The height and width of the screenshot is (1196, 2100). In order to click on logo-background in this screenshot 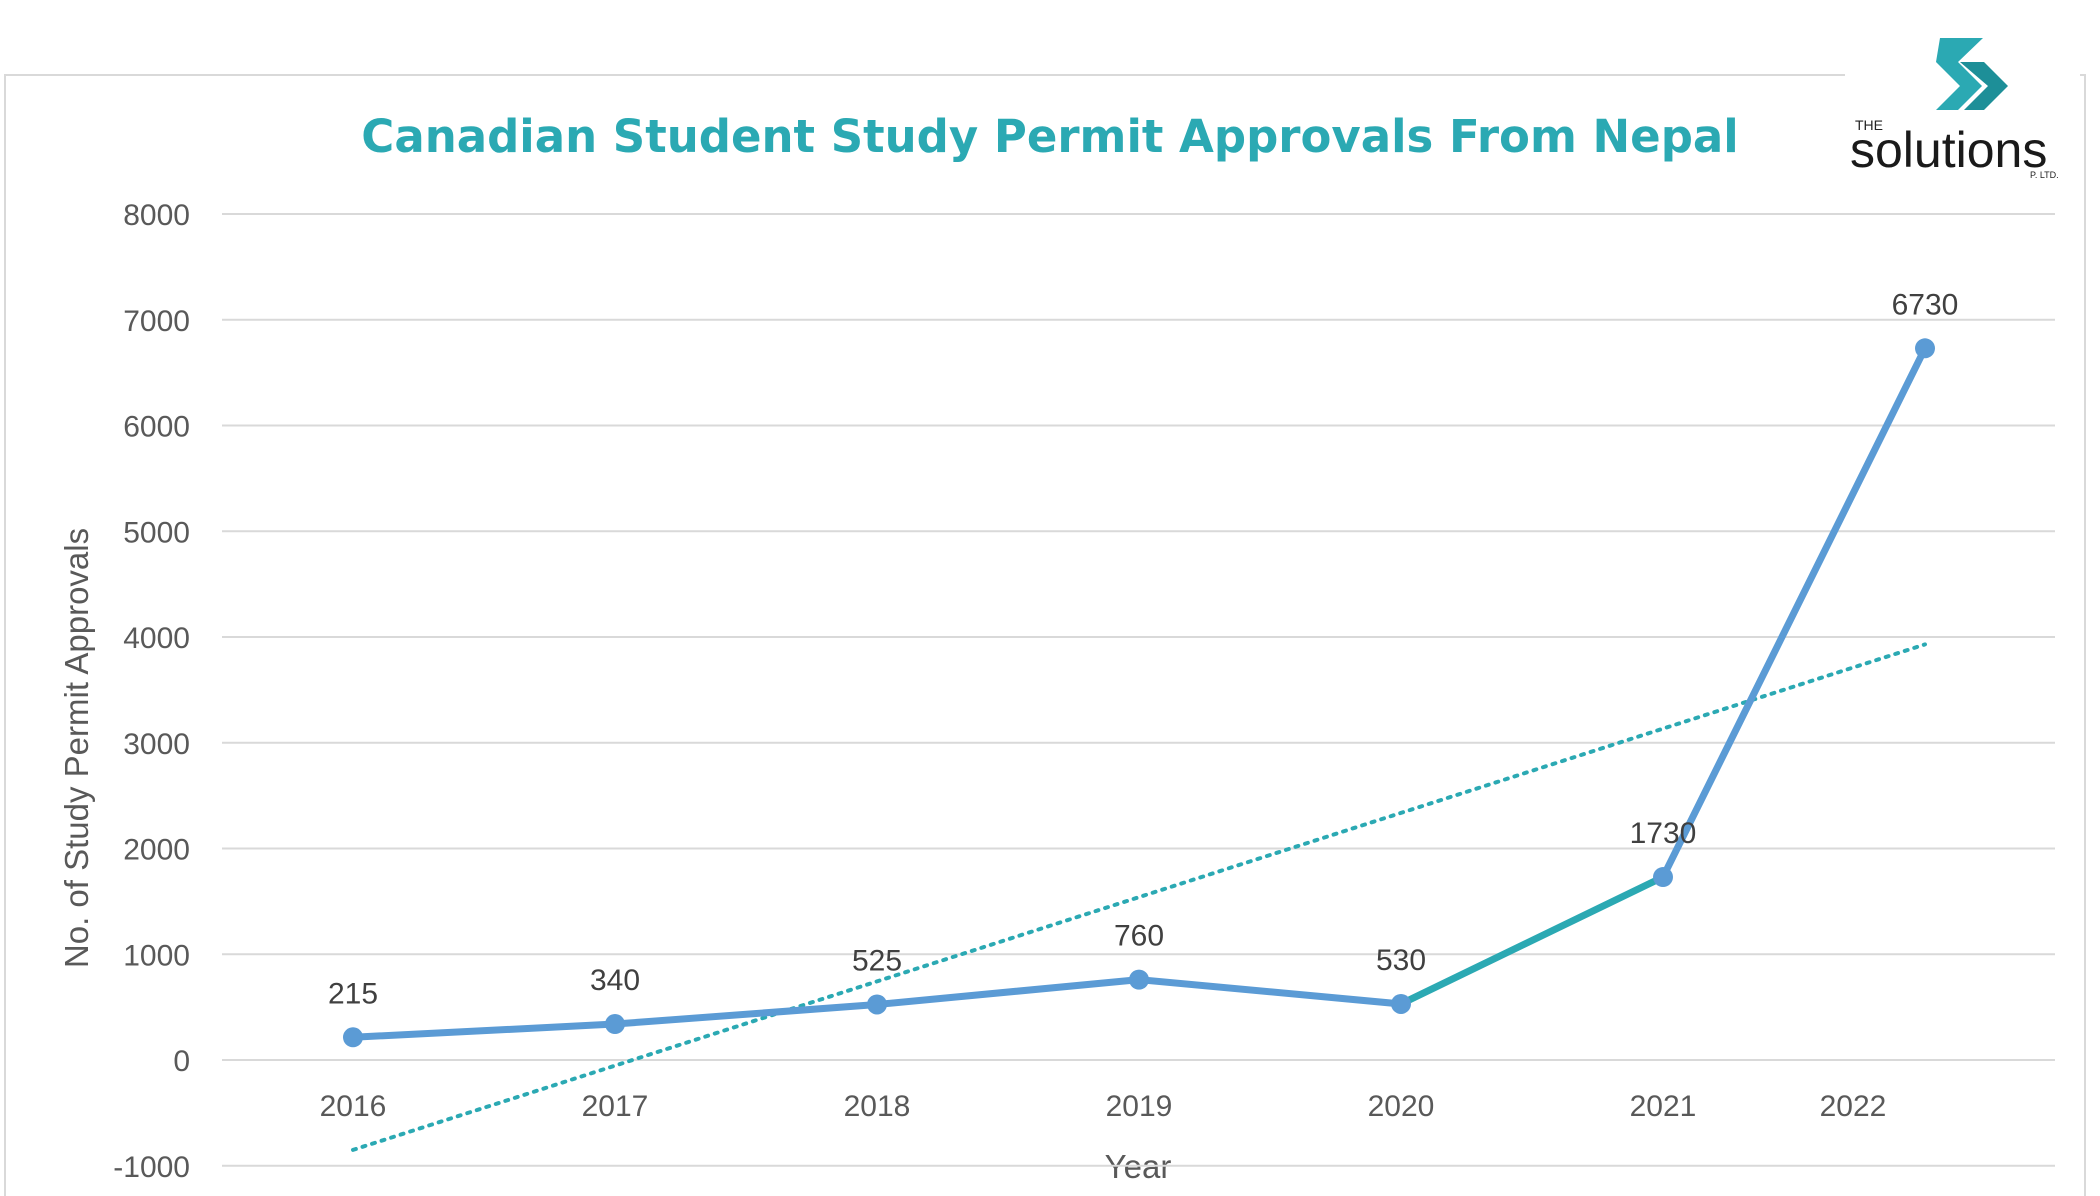, I will do `click(1962, 115)`.